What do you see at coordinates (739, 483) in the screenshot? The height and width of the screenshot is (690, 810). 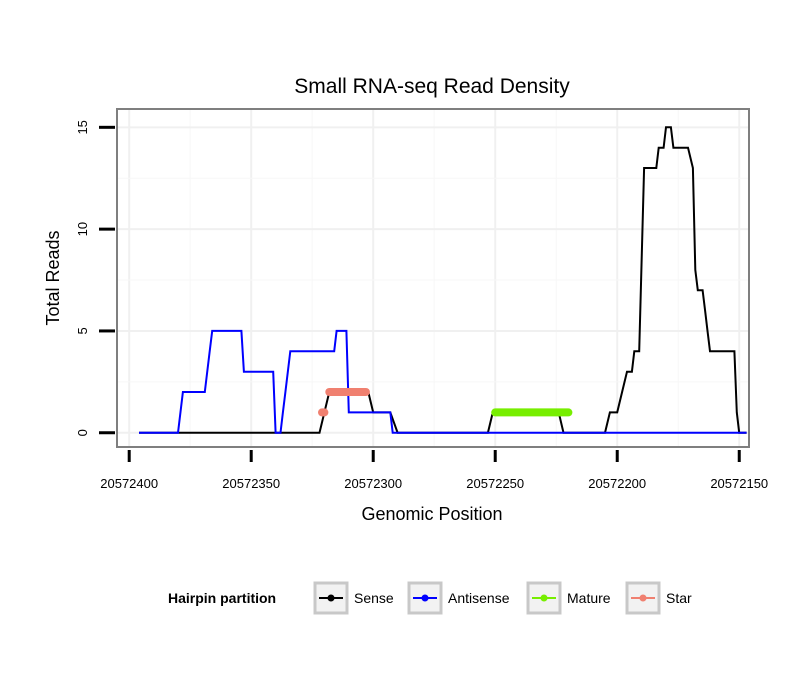 I see `x-tick-label: 20572150` at bounding box center [739, 483].